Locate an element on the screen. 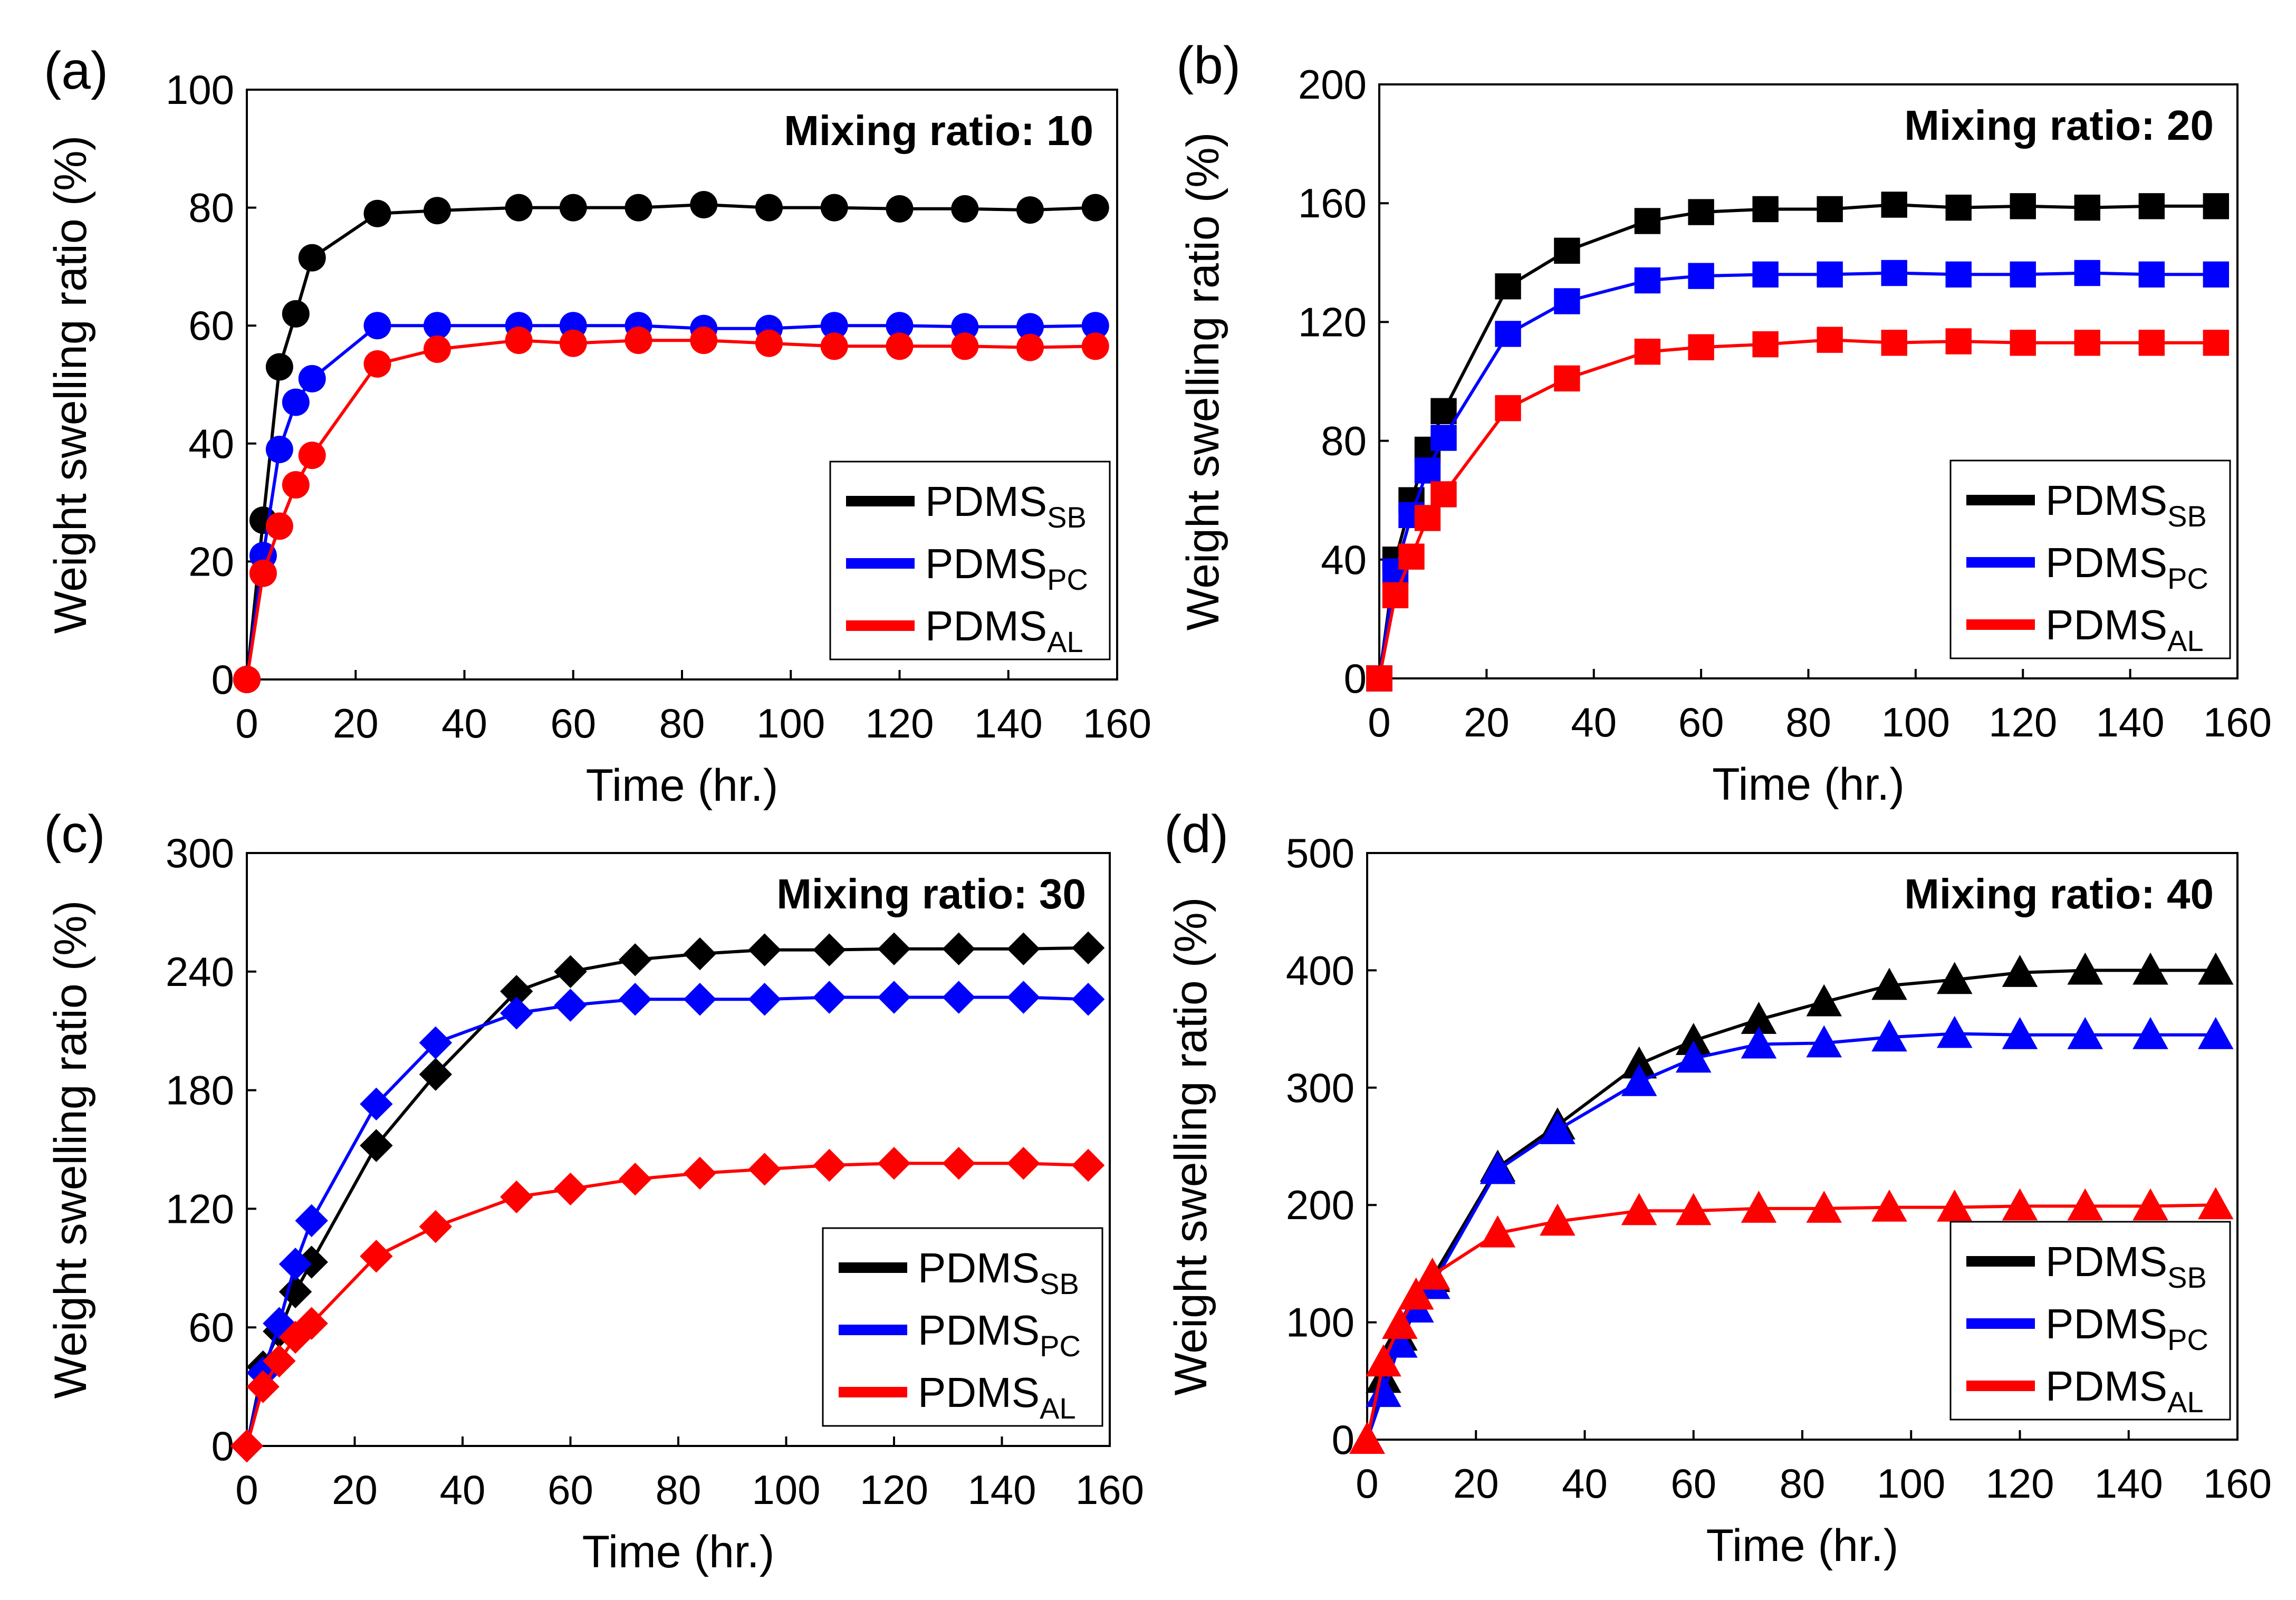  y-tick-label: 0 is located at coordinates (223, 679).